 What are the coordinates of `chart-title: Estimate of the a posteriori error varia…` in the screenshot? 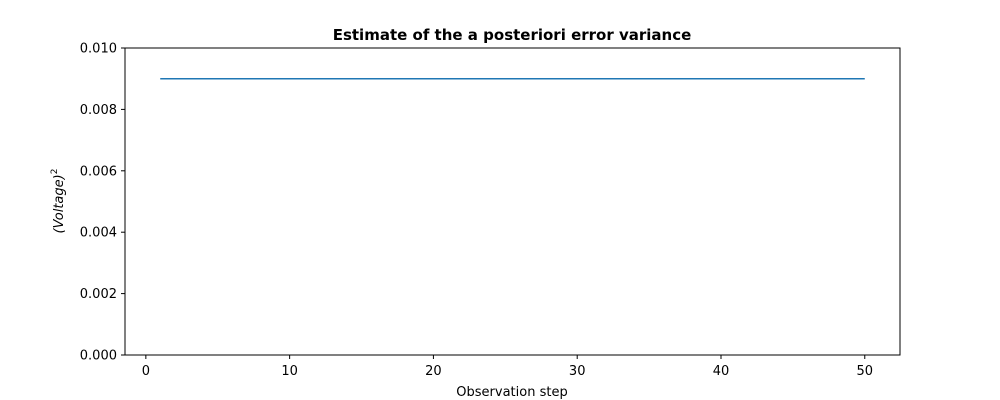 It's located at (512, 35).